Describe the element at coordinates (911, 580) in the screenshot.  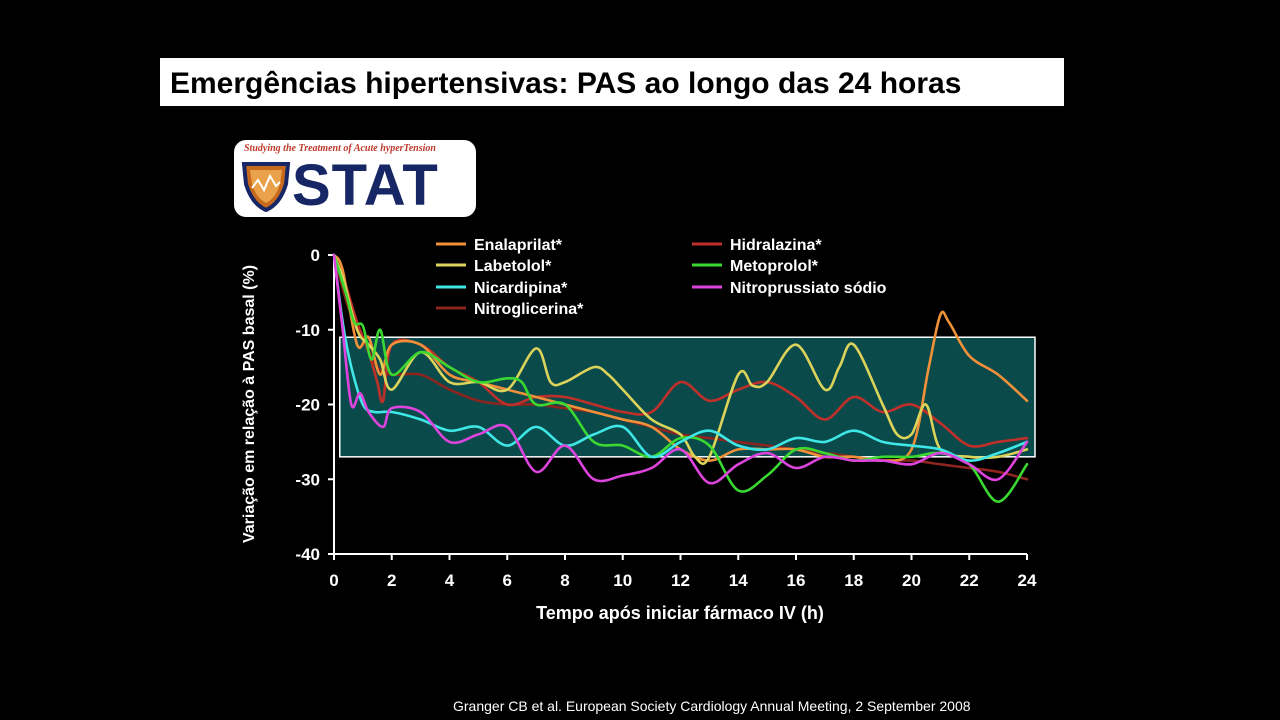
I see `x-tick-label: 20` at that location.